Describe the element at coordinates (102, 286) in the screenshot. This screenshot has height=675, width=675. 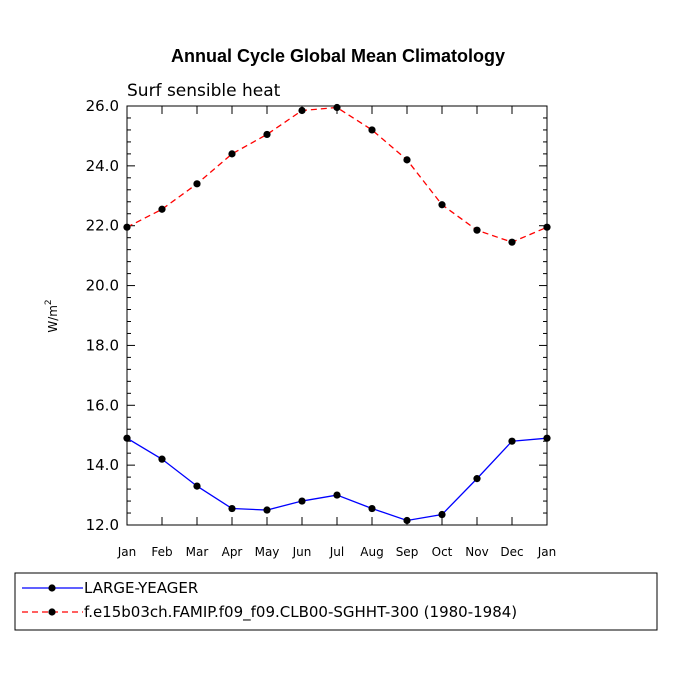
I see `y-tick-label: 20.0` at that location.